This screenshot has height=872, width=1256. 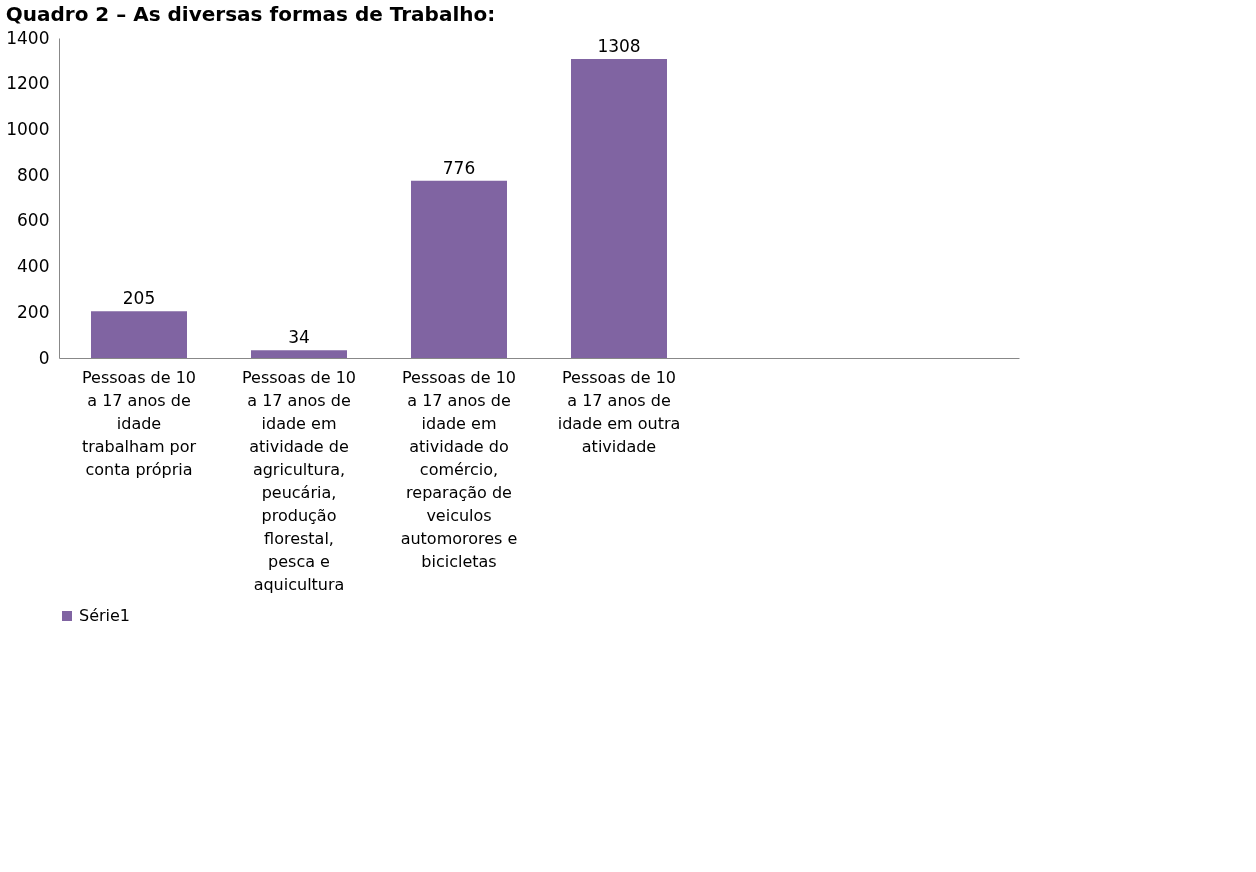 What do you see at coordinates (139, 298) in the screenshot?
I see `data-label: 205` at bounding box center [139, 298].